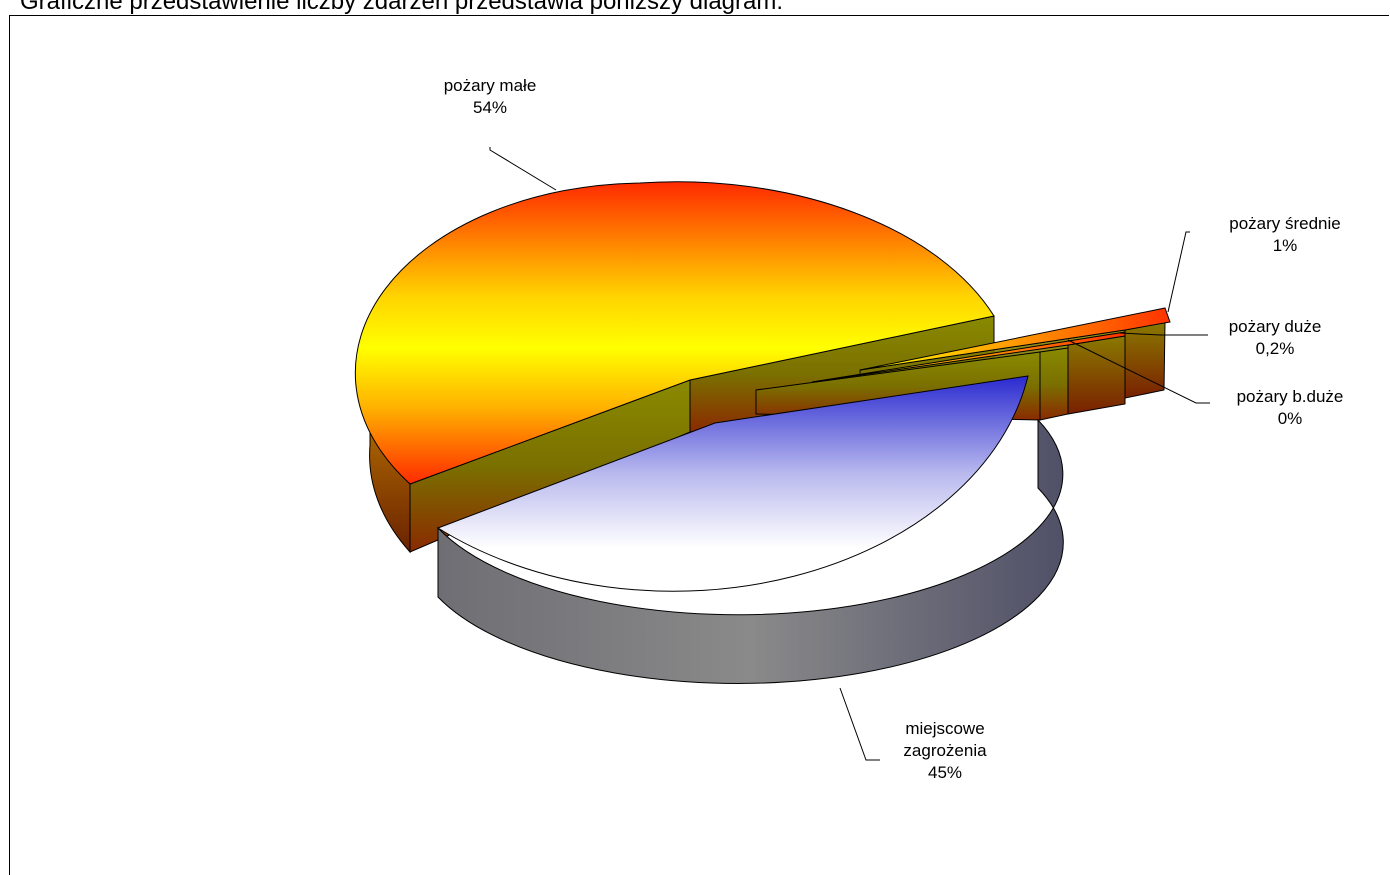  I want to click on leader-line-pozary-duze, so click(1163, 334).